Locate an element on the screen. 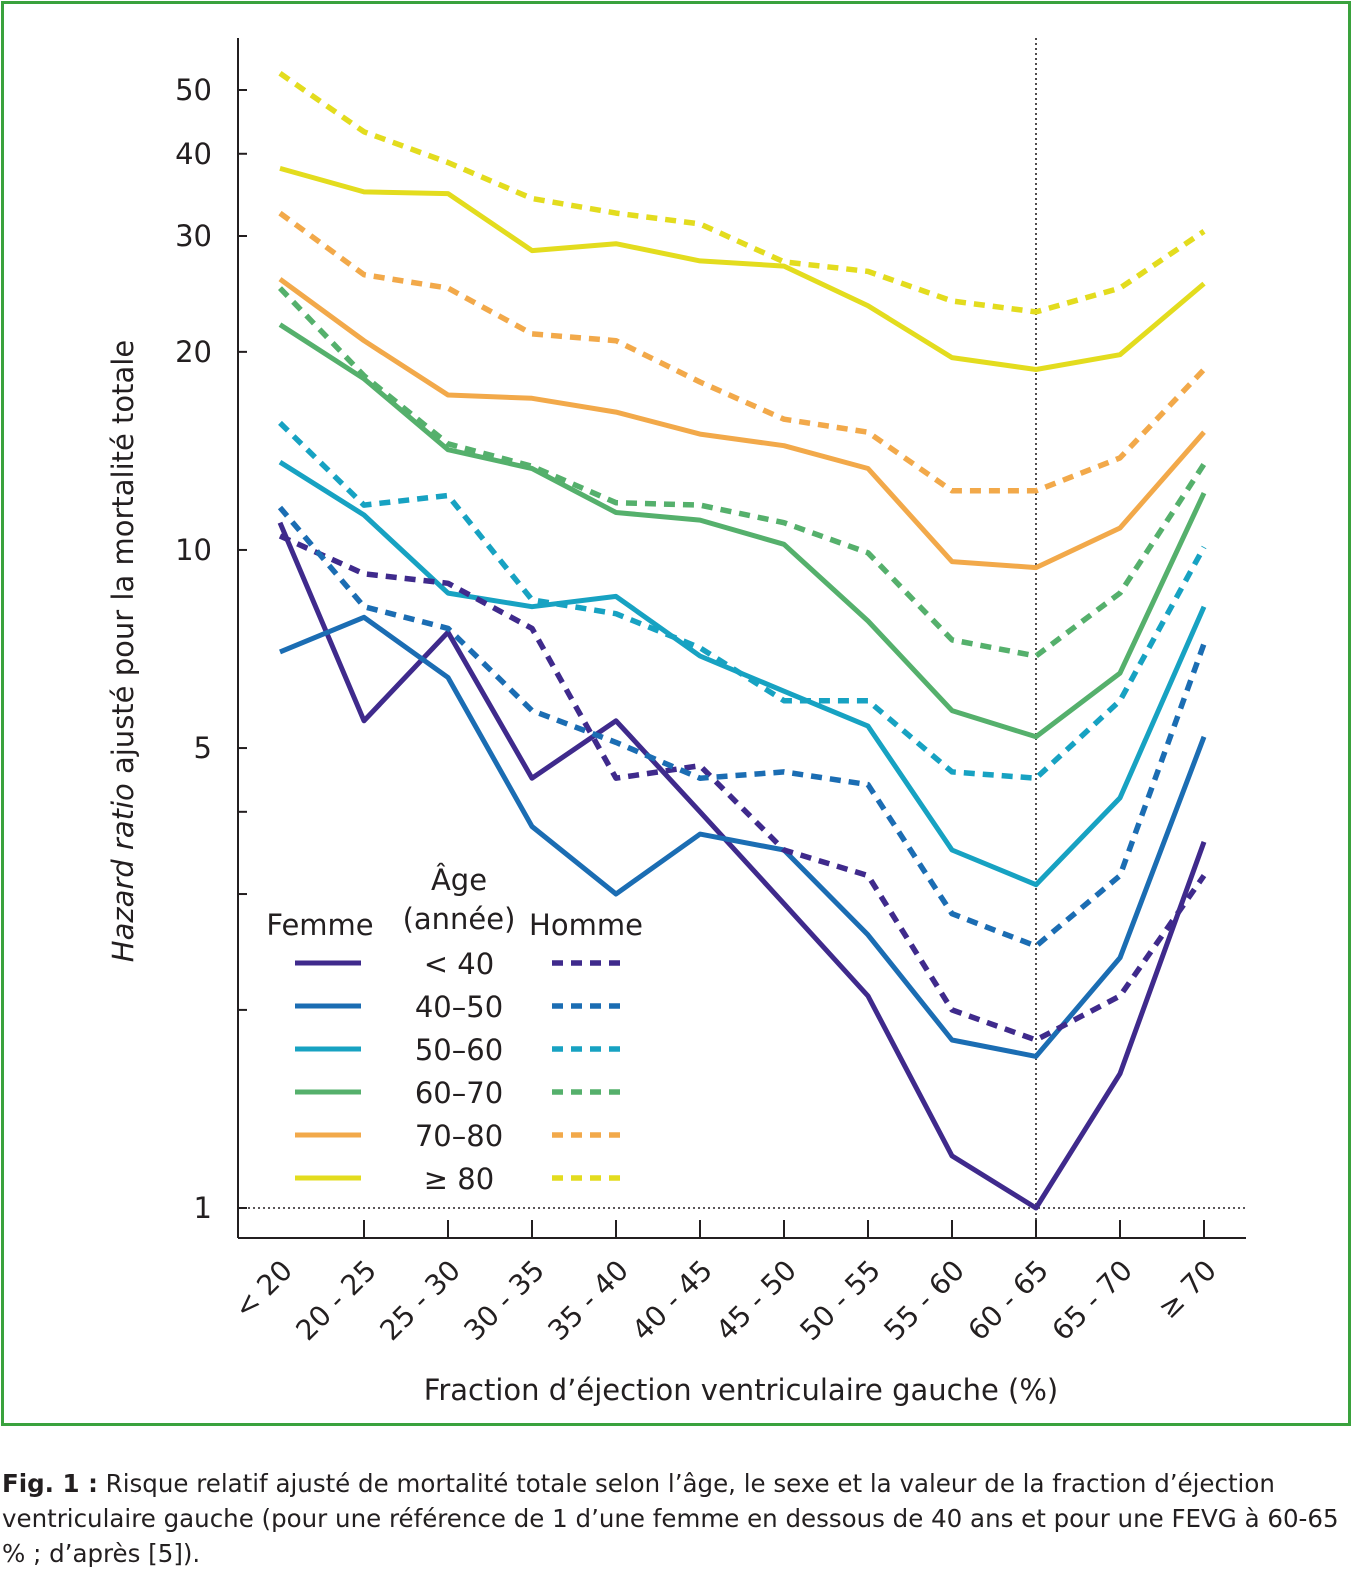 The height and width of the screenshot is (1574, 1359). x-tick-label: 20 - 25 is located at coordinates (335, 1300).